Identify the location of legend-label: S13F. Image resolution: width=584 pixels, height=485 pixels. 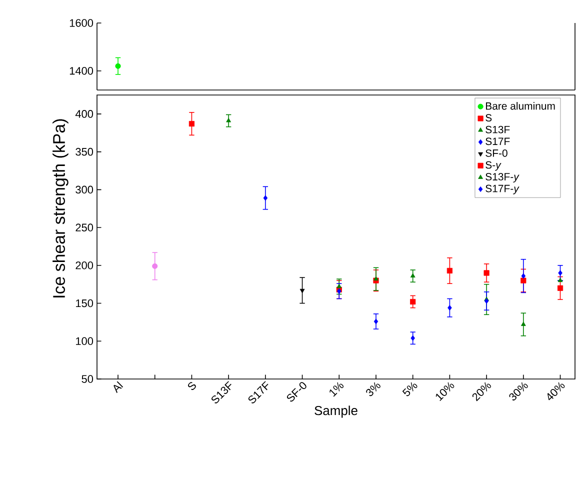
(498, 130).